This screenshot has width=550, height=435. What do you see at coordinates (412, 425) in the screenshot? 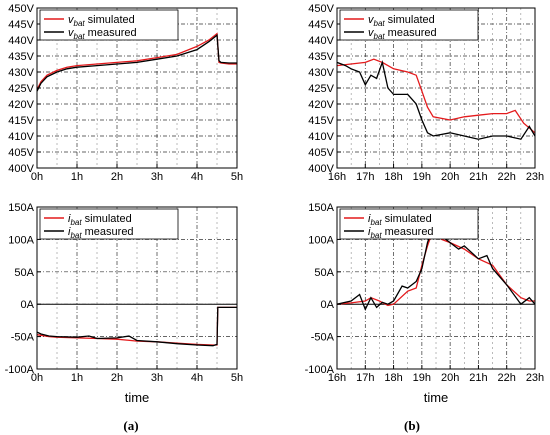
I see `panel-label-b: (b)` at bounding box center [412, 425].